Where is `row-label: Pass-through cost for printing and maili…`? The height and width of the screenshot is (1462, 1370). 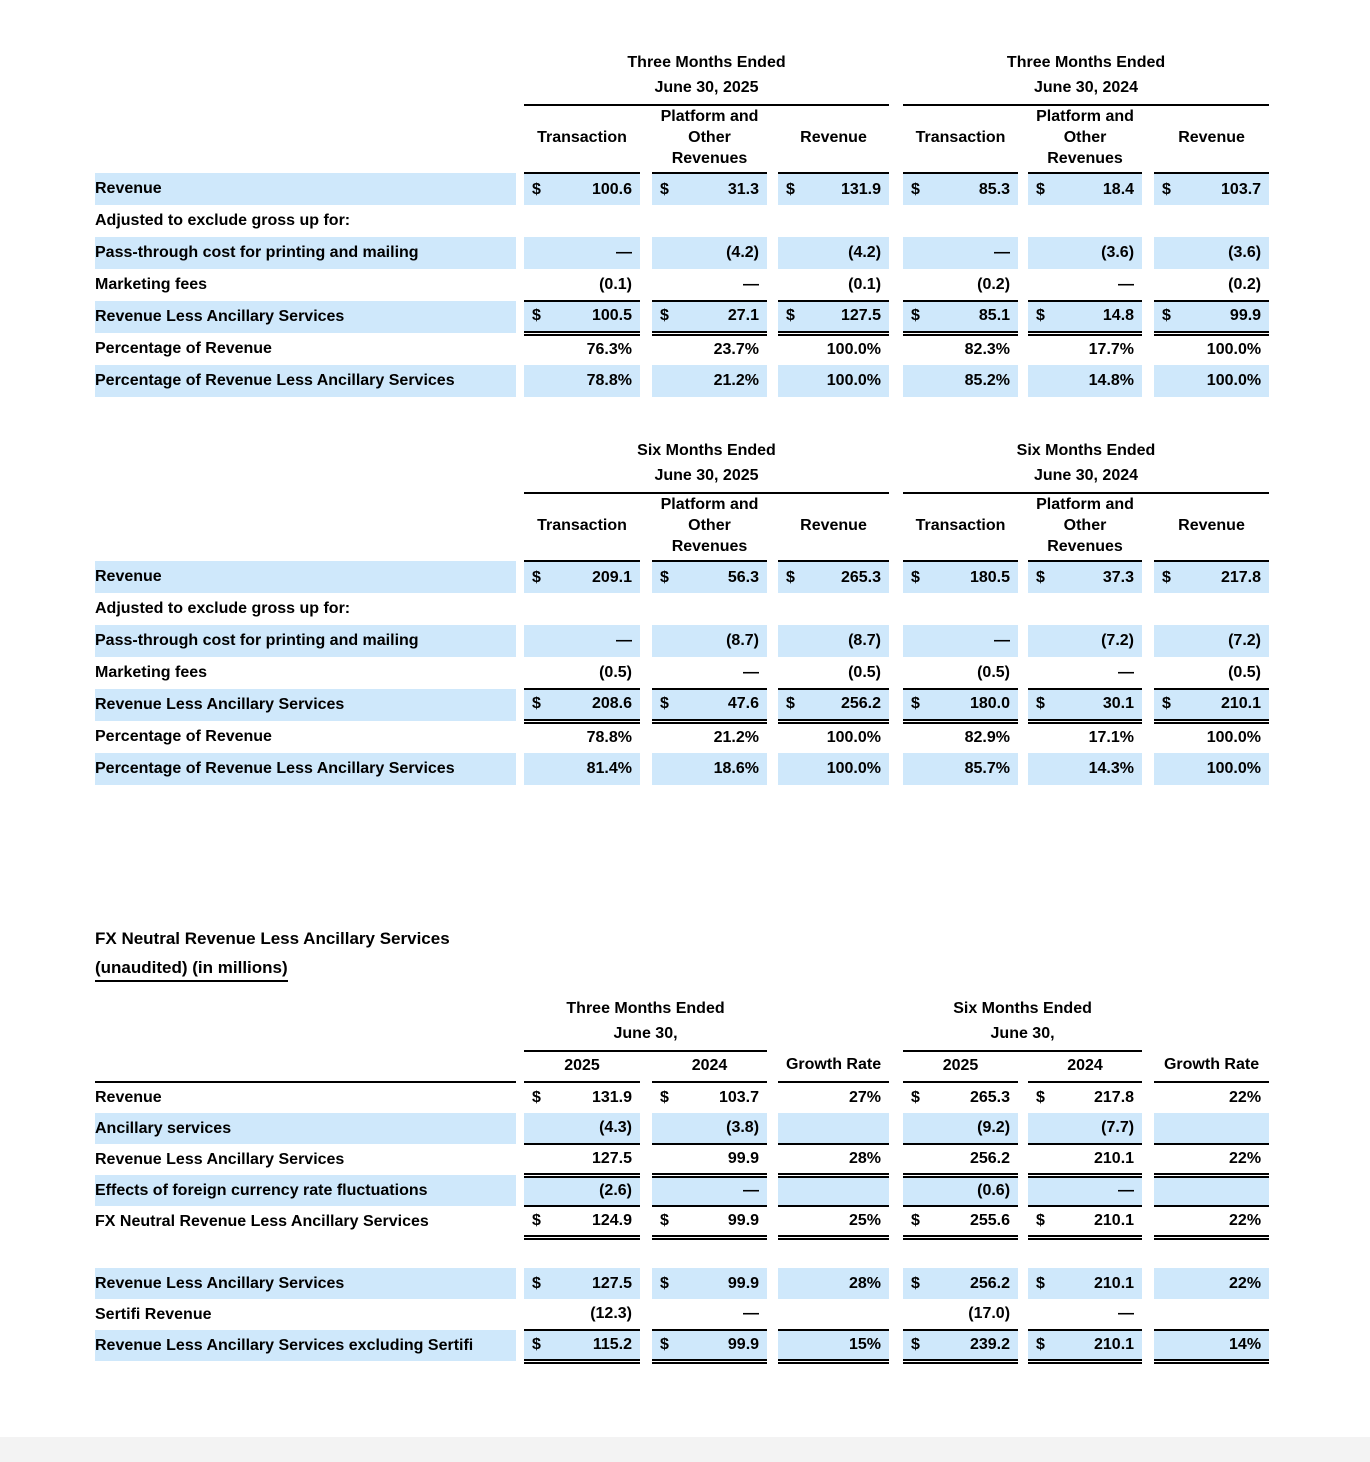
row-label: Pass-through cost for printing and maili… is located at coordinates (305, 641).